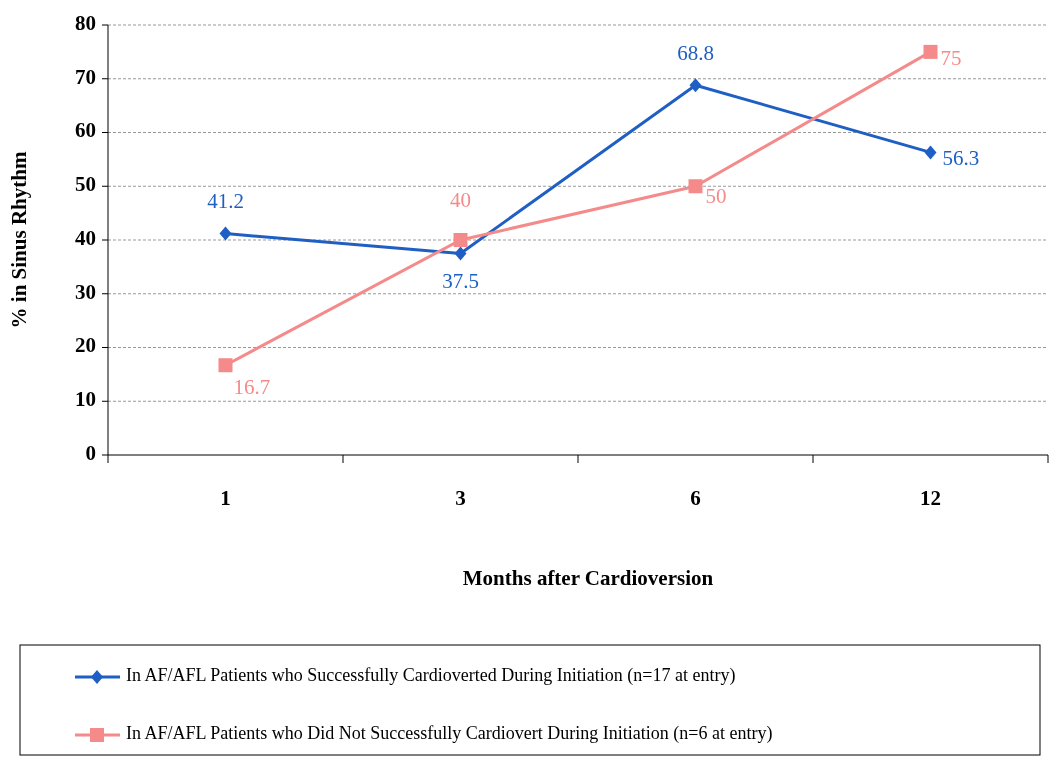 This screenshot has height=761, width=1060. What do you see at coordinates (951, 57) in the screenshot?
I see `data-label: 75` at bounding box center [951, 57].